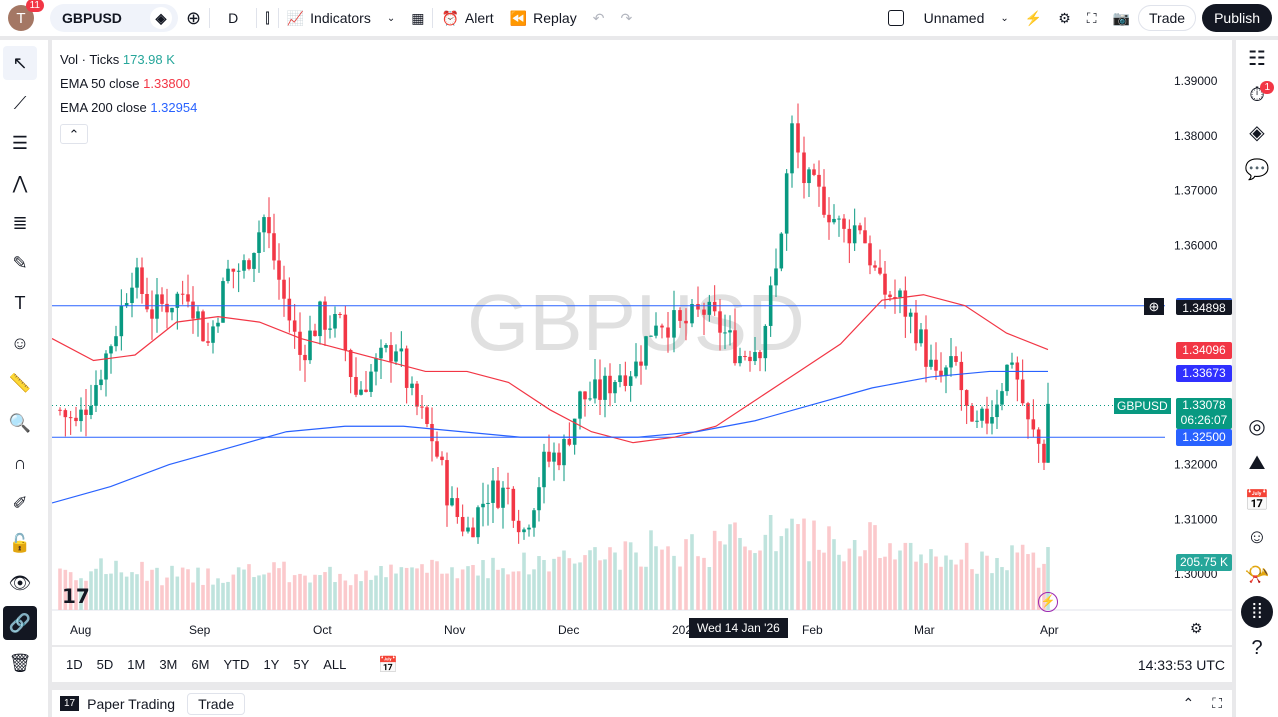  I want to click on range-5d: 5D, so click(105, 664).